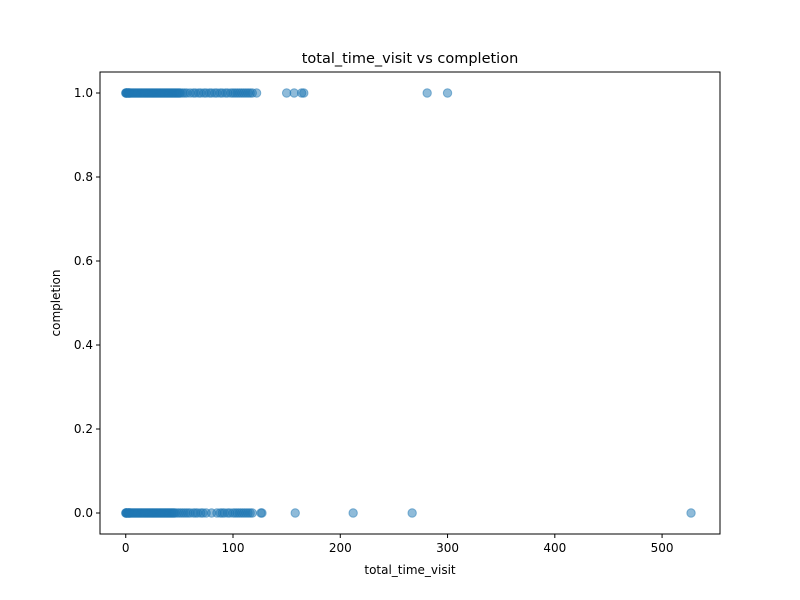 The image size is (800, 600). What do you see at coordinates (410, 570) in the screenshot?
I see `x-axis-label: total_time_visit` at bounding box center [410, 570].